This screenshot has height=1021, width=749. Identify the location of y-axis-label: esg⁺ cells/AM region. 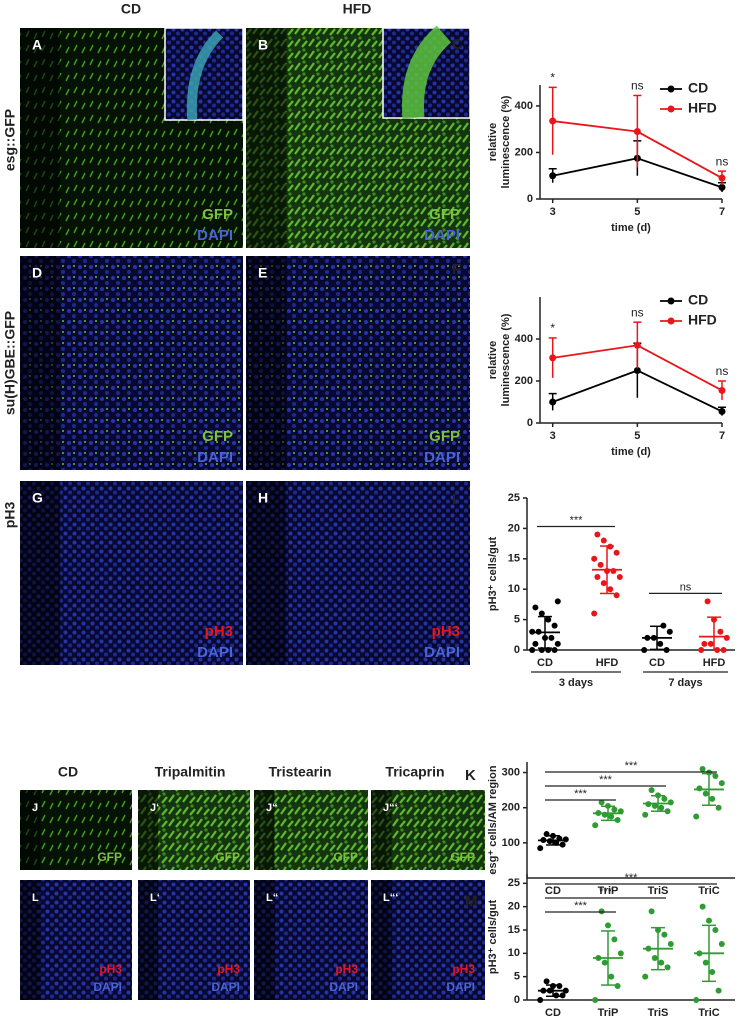
(493, 819).